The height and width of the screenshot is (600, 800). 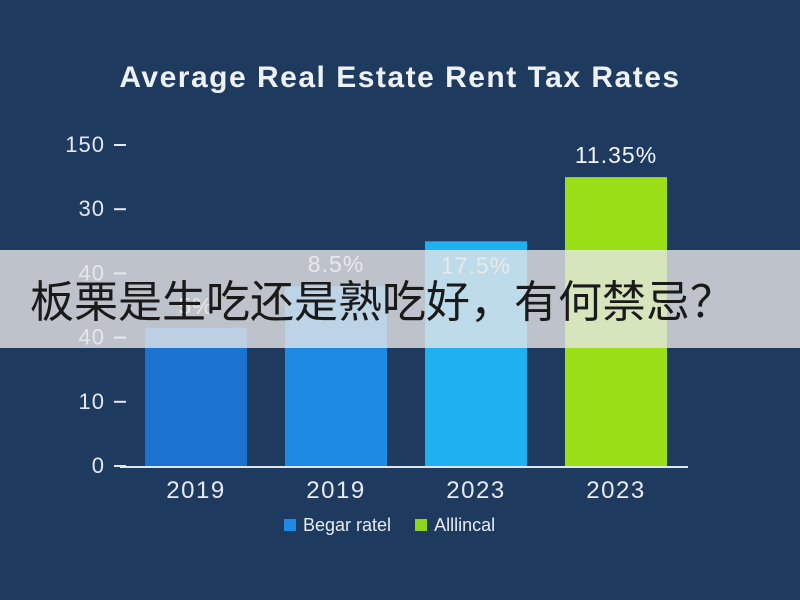 I want to click on legend-item: Begar ratel, so click(x=337, y=525).